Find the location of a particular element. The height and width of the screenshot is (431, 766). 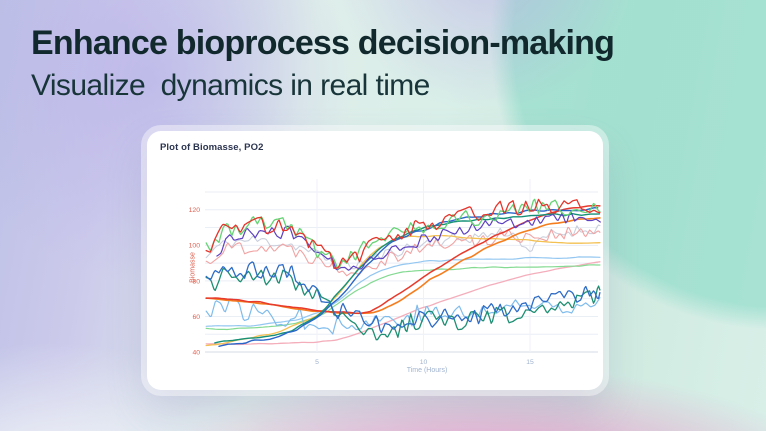

series-line-biomasse-red is located at coordinates (403, 259).